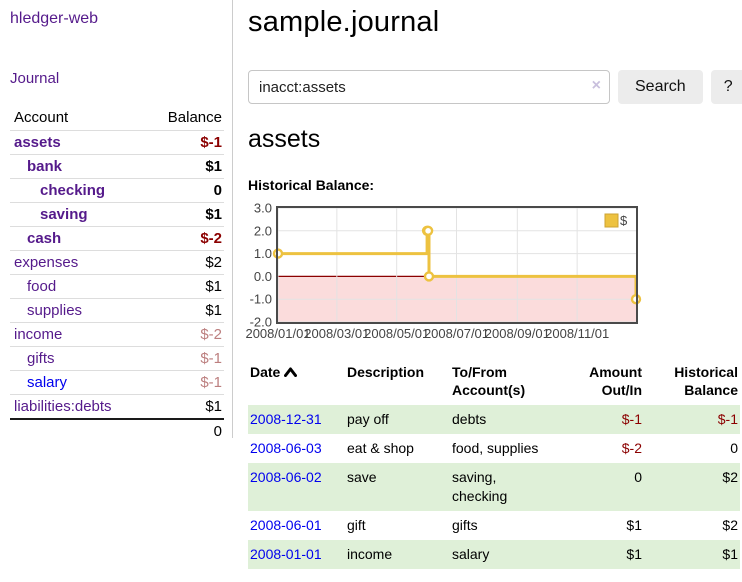  Describe the element at coordinates (184, 262) in the screenshot. I see `account-balance: $2` at that location.